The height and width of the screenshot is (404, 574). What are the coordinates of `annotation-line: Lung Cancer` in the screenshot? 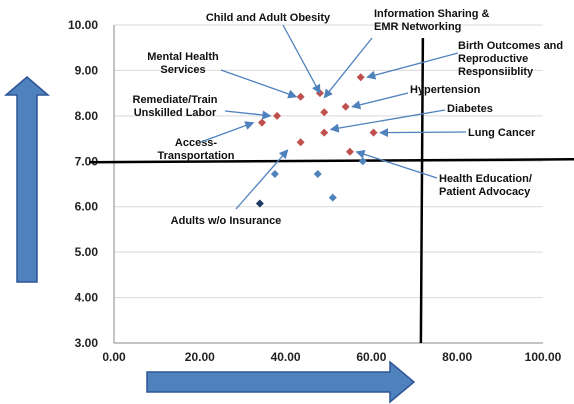 It's located at (502, 133).